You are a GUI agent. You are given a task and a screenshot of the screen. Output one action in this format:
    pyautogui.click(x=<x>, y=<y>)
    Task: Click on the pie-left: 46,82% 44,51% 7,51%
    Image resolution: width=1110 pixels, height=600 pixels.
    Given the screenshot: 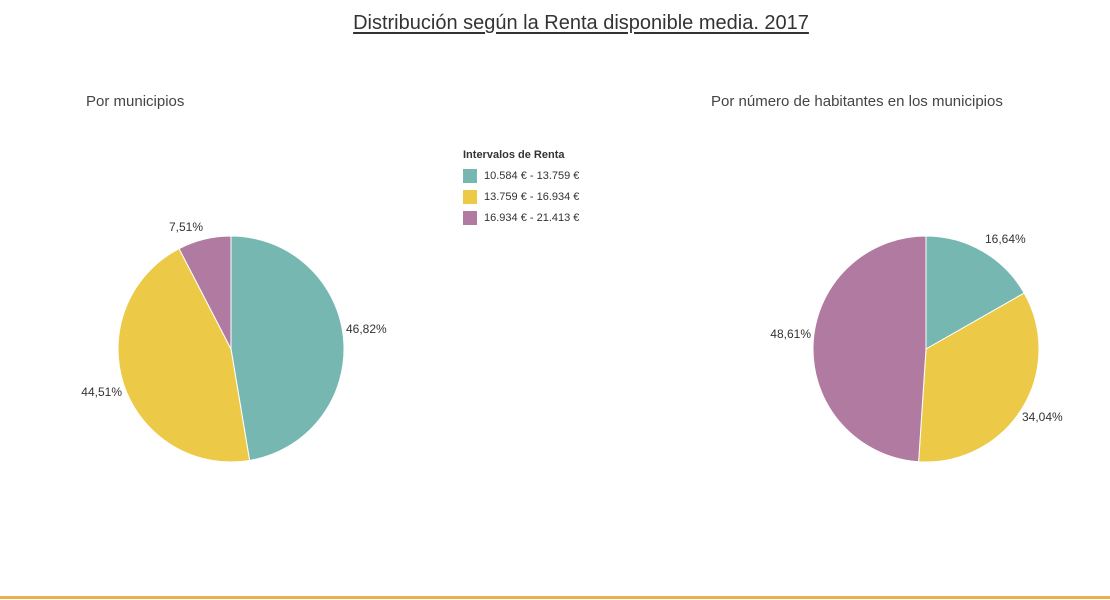 What is the action you would take?
    pyautogui.click(x=234, y=341)
    